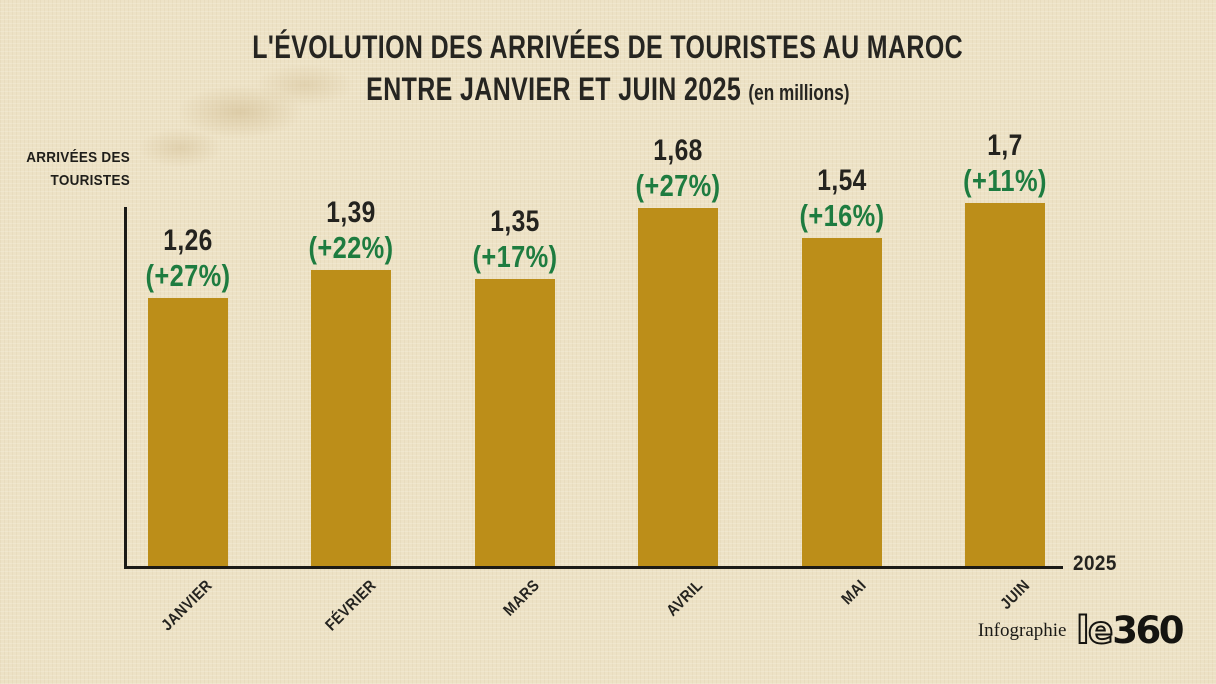 This screenshot has height=684, width=1216. What do you see at coordinates (1095, 563) in the screenshot?
I see `x-axis-year-label: 2025` at bounding box center [1095, 563].